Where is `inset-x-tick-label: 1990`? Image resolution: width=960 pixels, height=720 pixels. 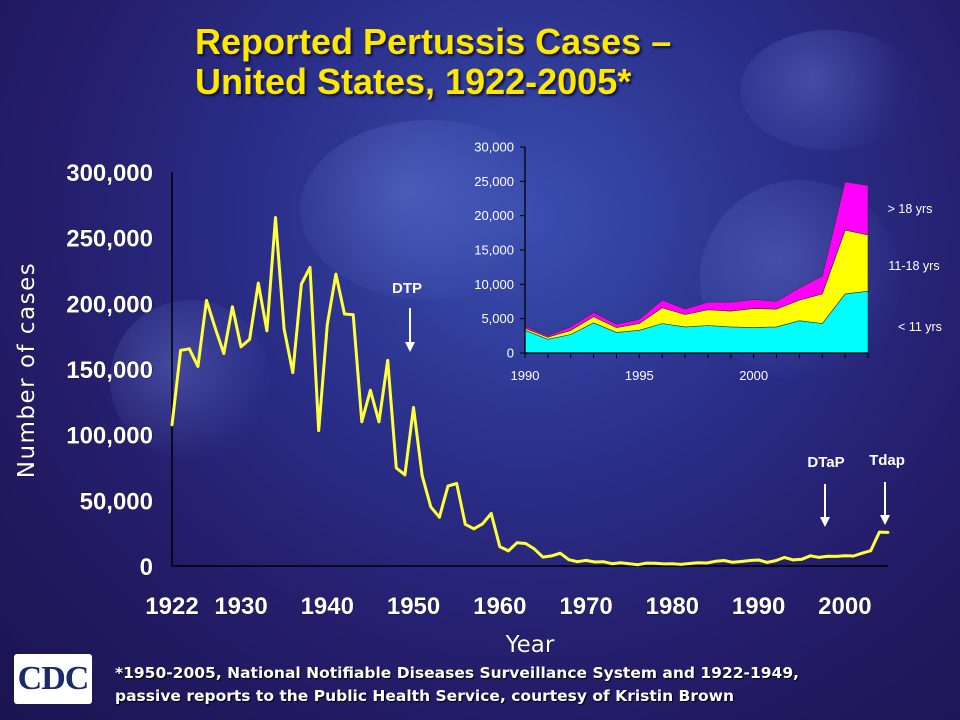 inset-x-tick-label: 1990 is located at coordinates (525, 375).